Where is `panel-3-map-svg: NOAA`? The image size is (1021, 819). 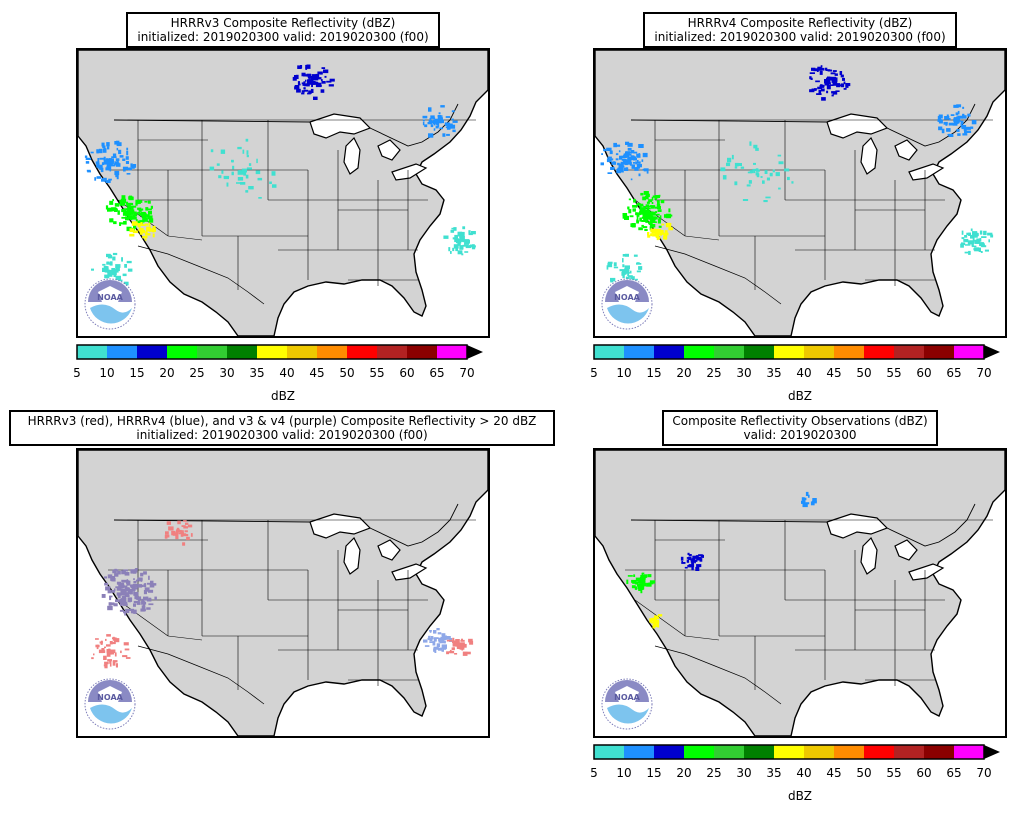
panel-3-map-svg: NOAA is located at coordinates (283, 593).